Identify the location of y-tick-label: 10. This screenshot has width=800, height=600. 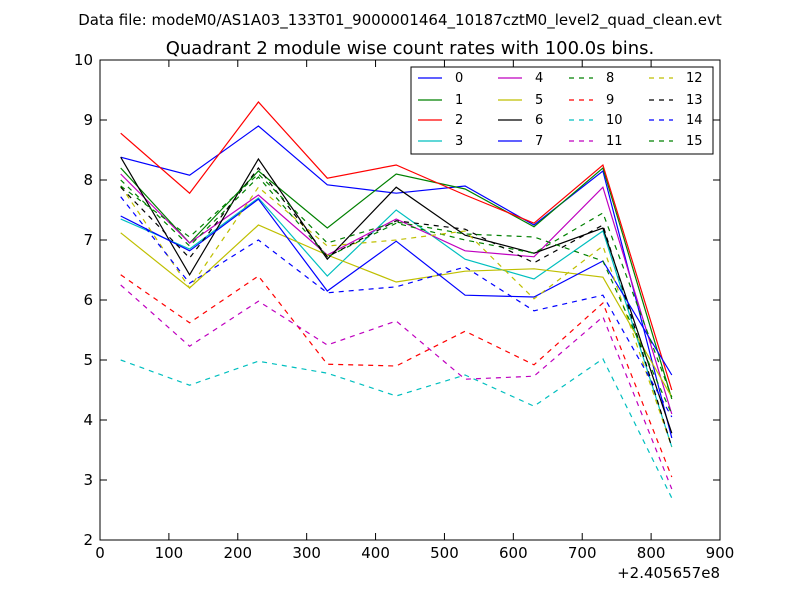
(83, 60).